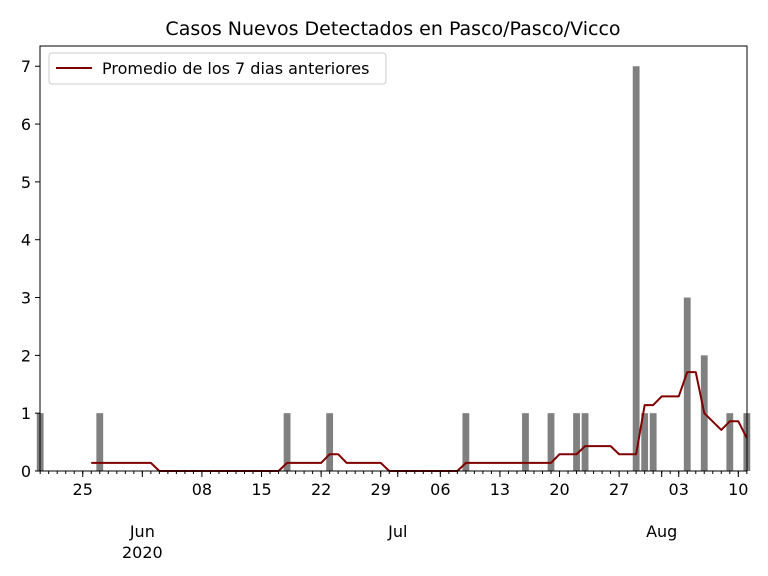  Describe the element at coordinates (393, 516) in the screenshot. I see `x-axis: 25 08 15 22 29 06 13 20 27 03 10 Jun 2020 Jul Aug` at that location.